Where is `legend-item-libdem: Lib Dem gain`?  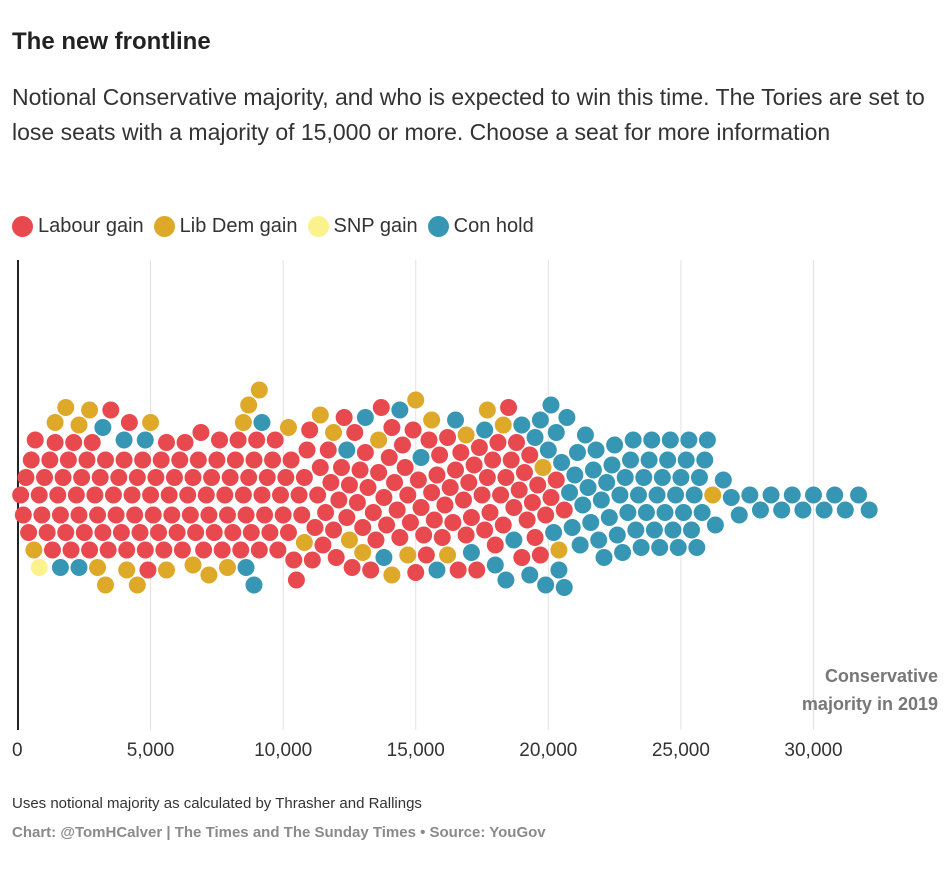
legend-item-libdem: Lib Dem gain is located at coordinates (225, 226).